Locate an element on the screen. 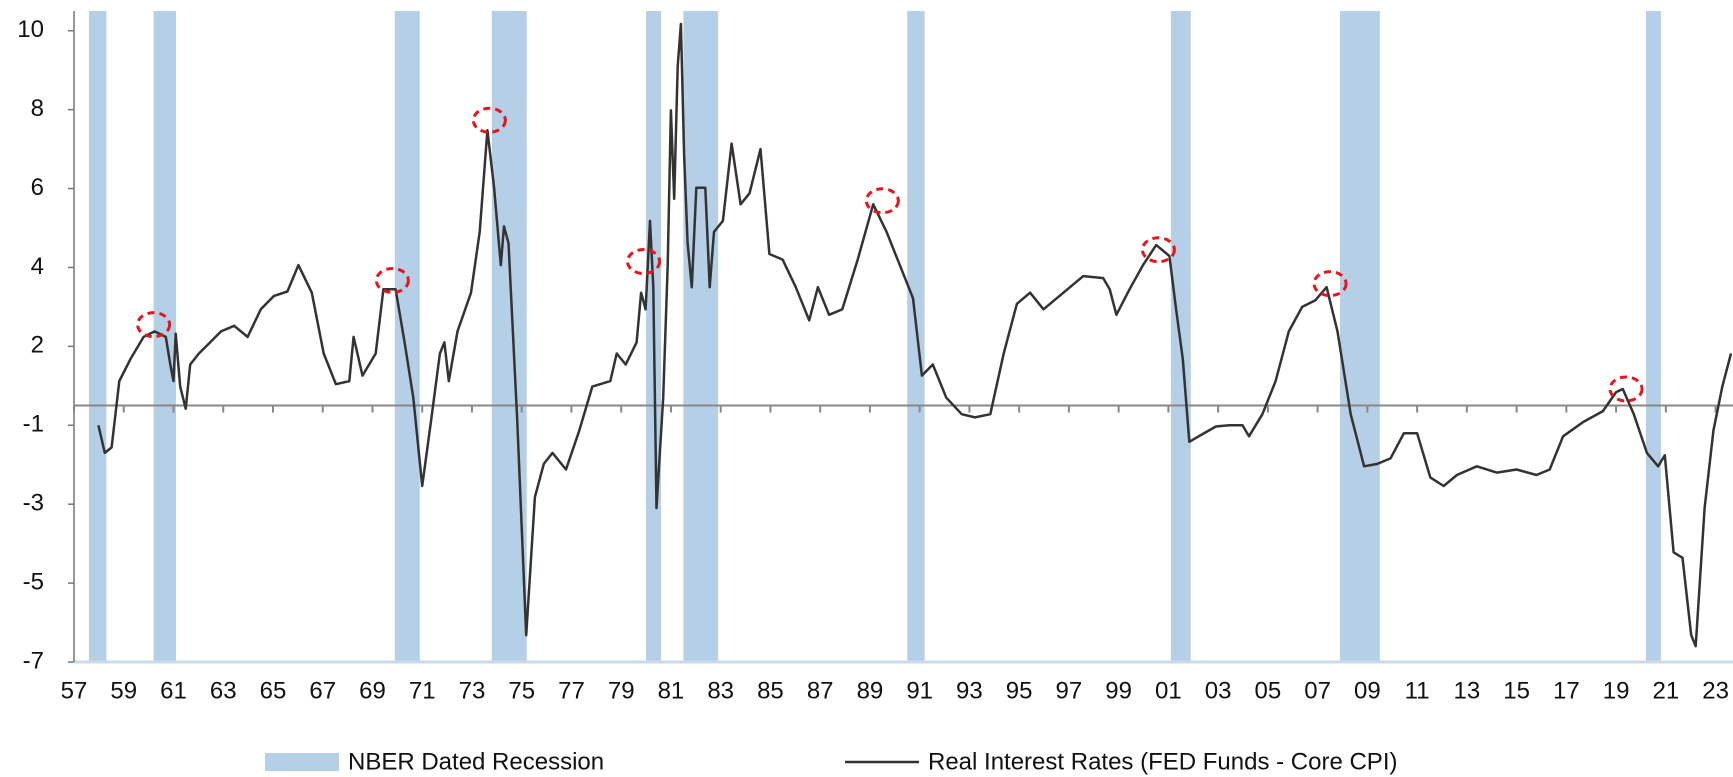 This screenshot has height=777, width=1733. y-tick-label: -3 is located at coordinates (33, 503).